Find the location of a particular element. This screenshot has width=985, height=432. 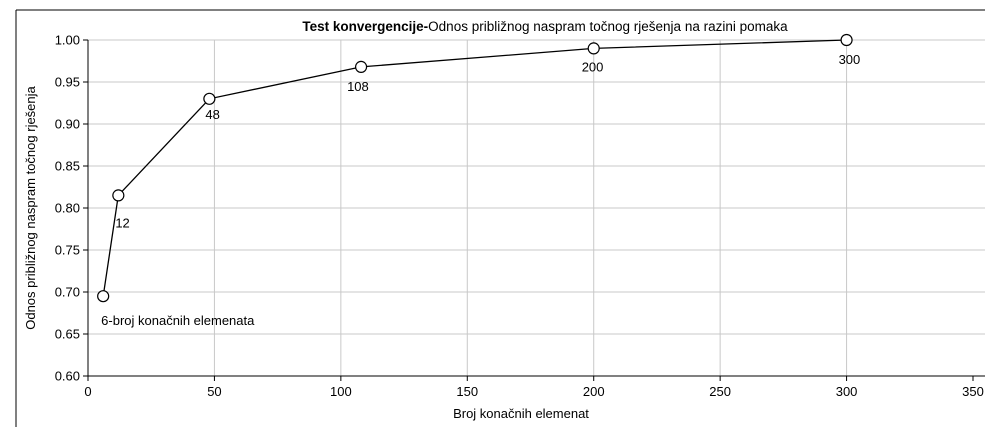

y-tick-label: 0.70 is located at coordinates (67, 292).